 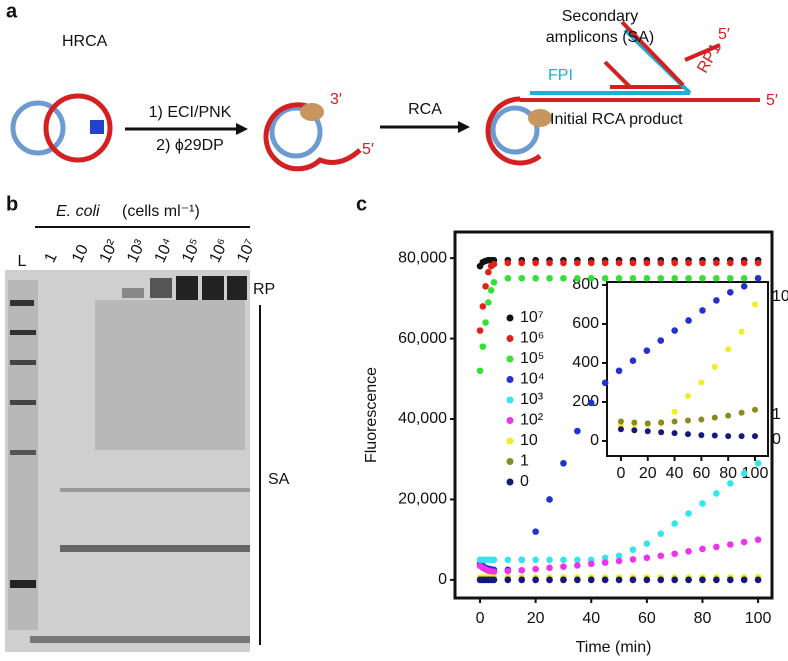 I want to click on legend-label: 1, so click(x=524, y=461).